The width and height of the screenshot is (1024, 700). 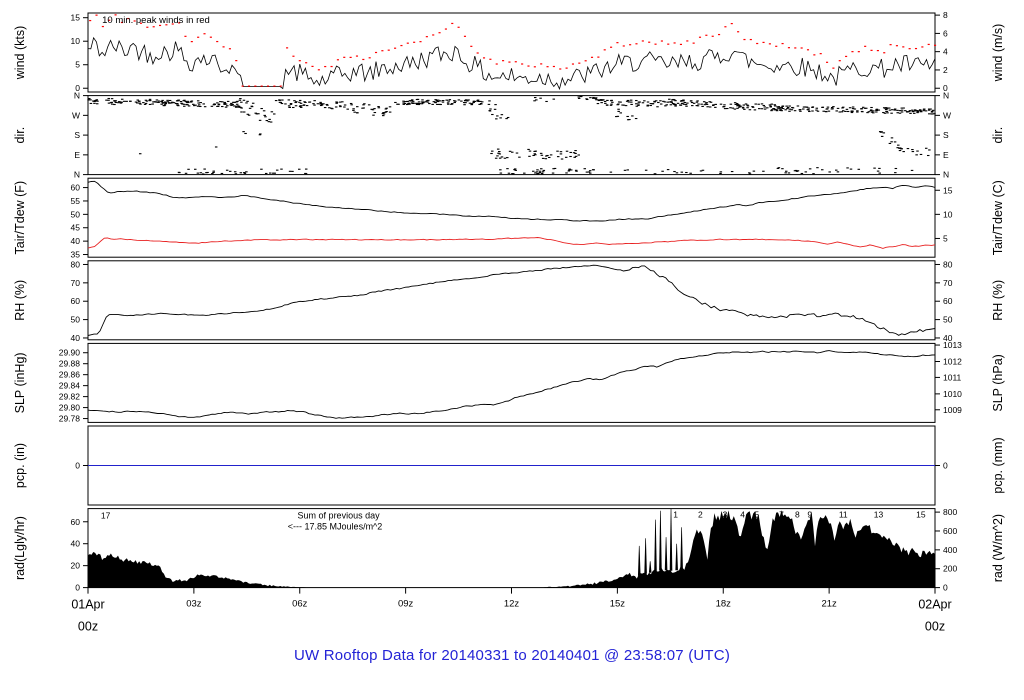 What do you see at coordinates (511, 243) in the screenshot?
I see `temperature-series-2-line` at bounding box center [511, 243].